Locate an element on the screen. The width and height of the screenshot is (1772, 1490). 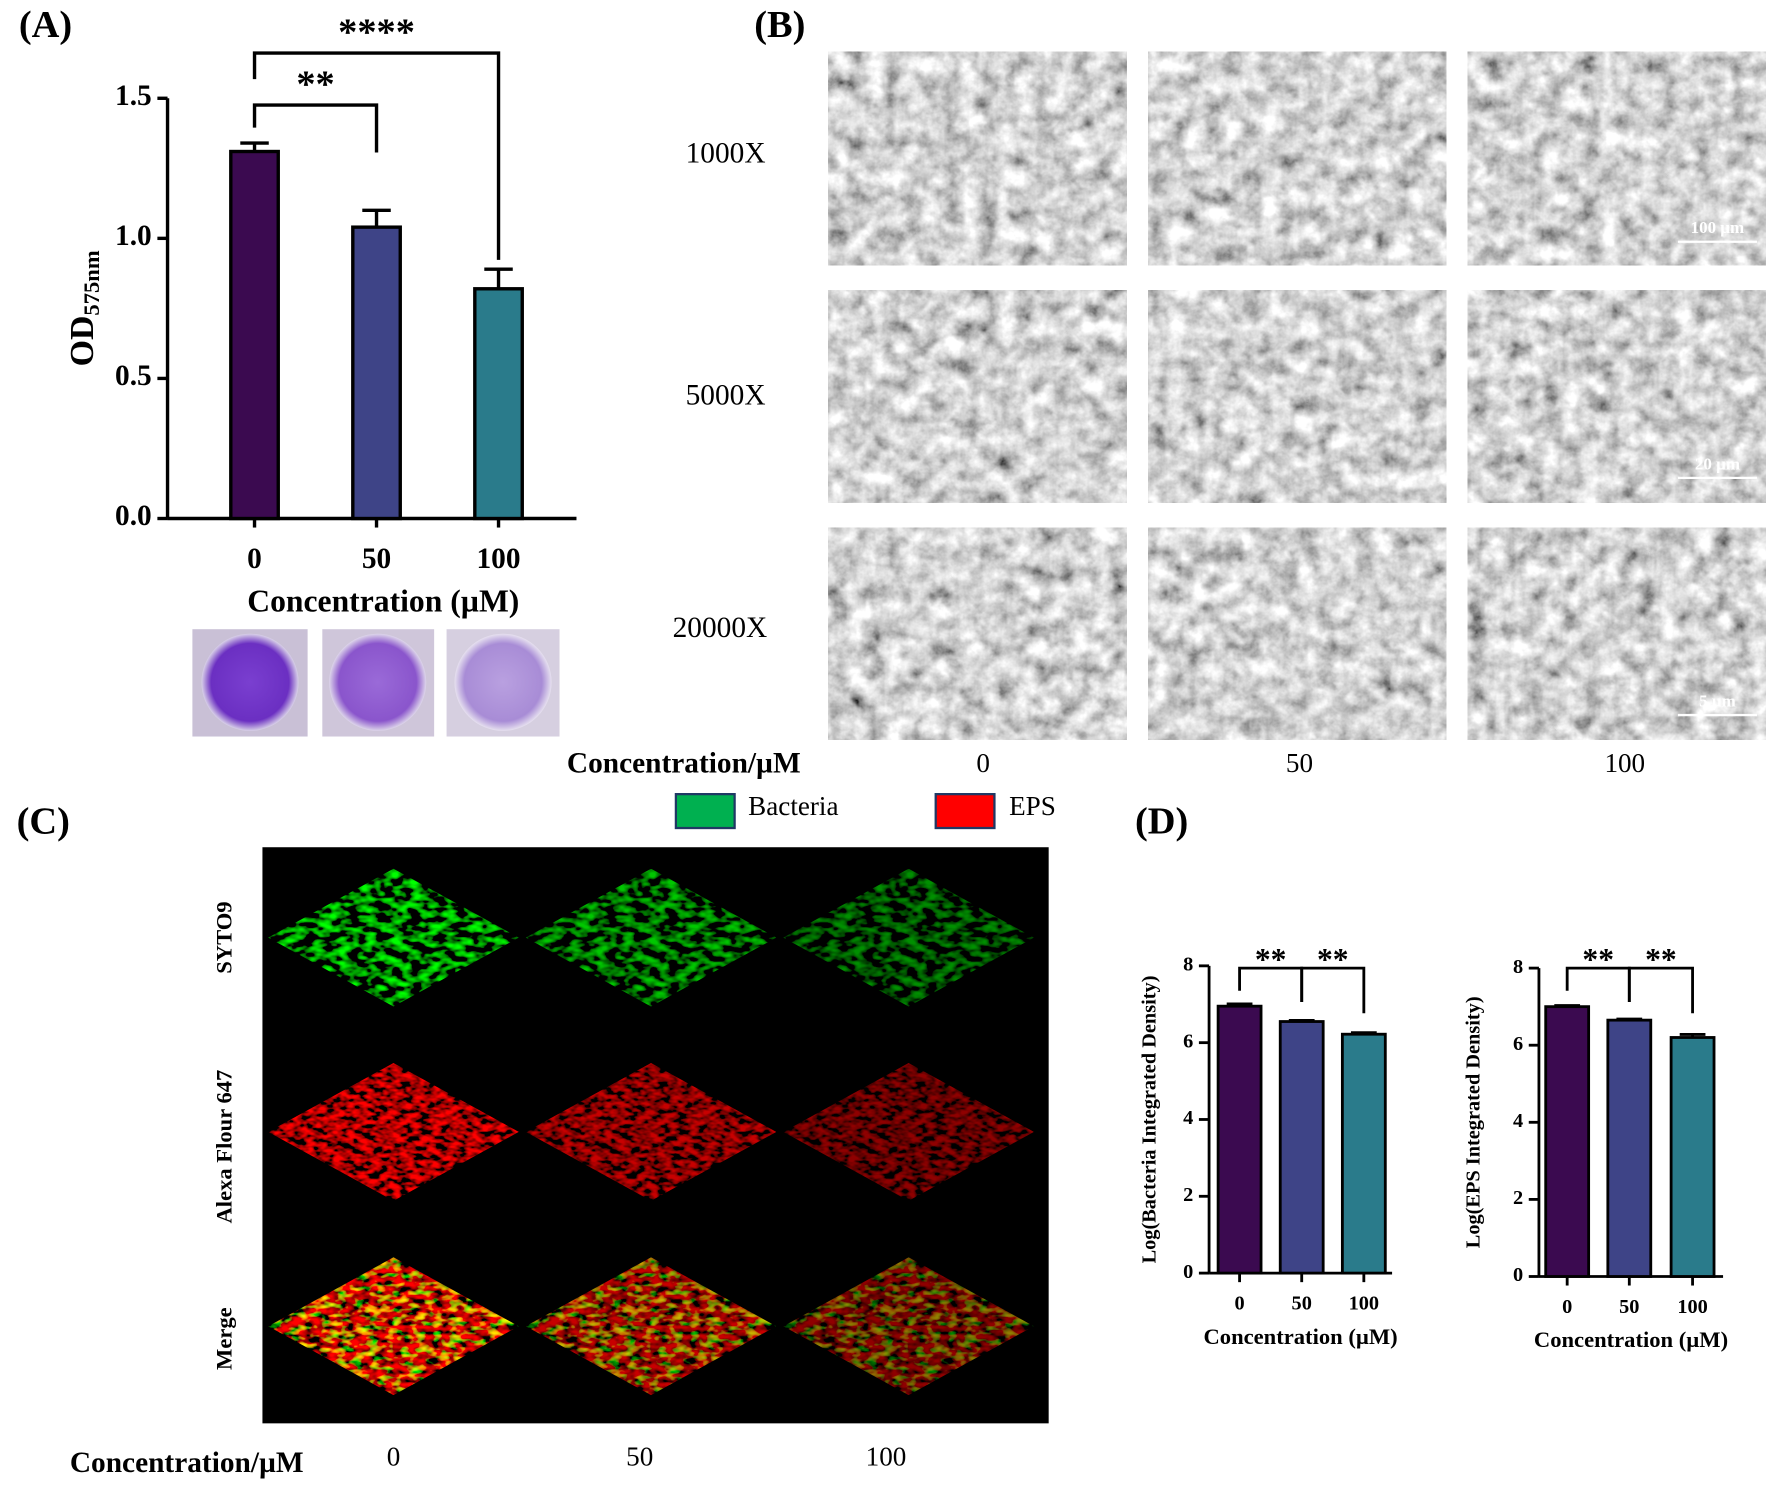
y-tick-label: 1.0 is located at coordinates (133, 236).